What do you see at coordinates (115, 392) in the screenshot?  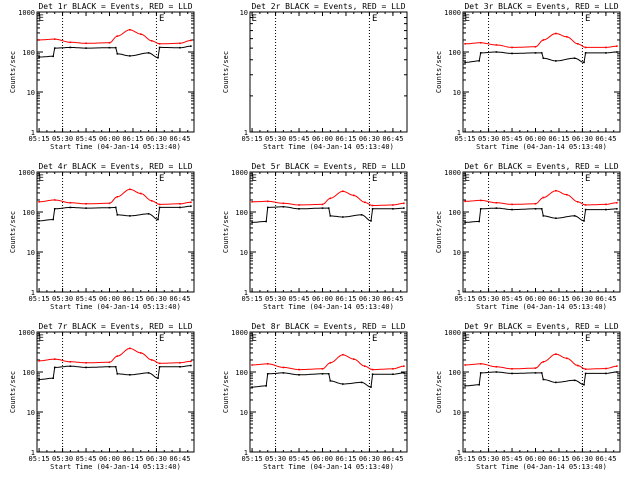 I see `plot-frame` at bounding box center [115, 392].